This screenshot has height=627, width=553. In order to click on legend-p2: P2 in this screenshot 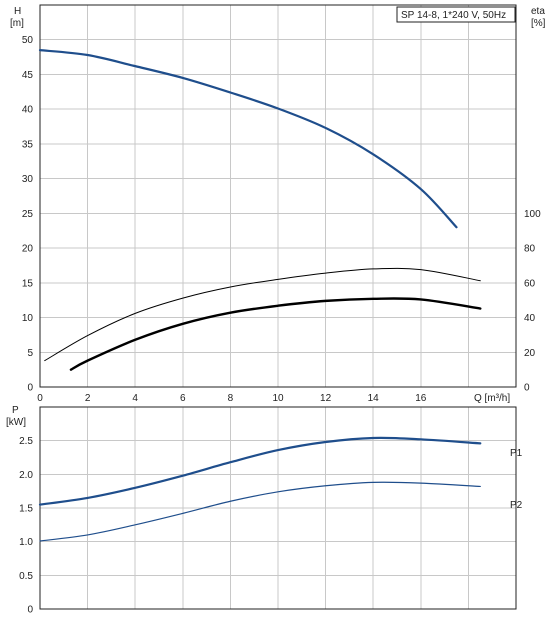, I will do `click(516, 505)`.